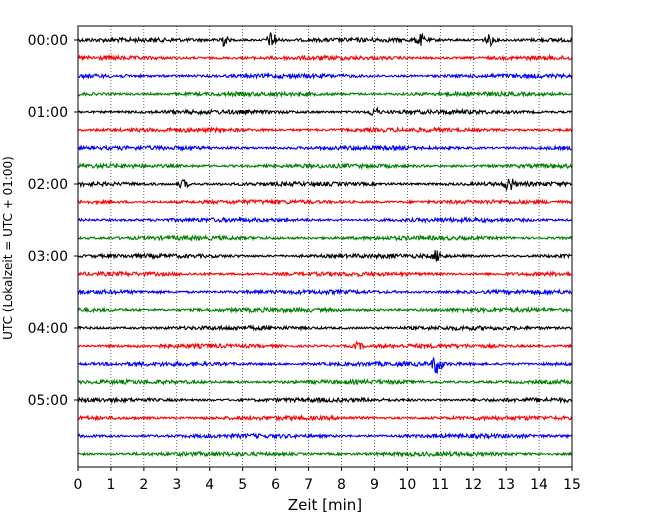  What do you see at coordinates (275, 485) in the screenshot?
I see `x-tick-label: 6` at bounding box center [275, 485].